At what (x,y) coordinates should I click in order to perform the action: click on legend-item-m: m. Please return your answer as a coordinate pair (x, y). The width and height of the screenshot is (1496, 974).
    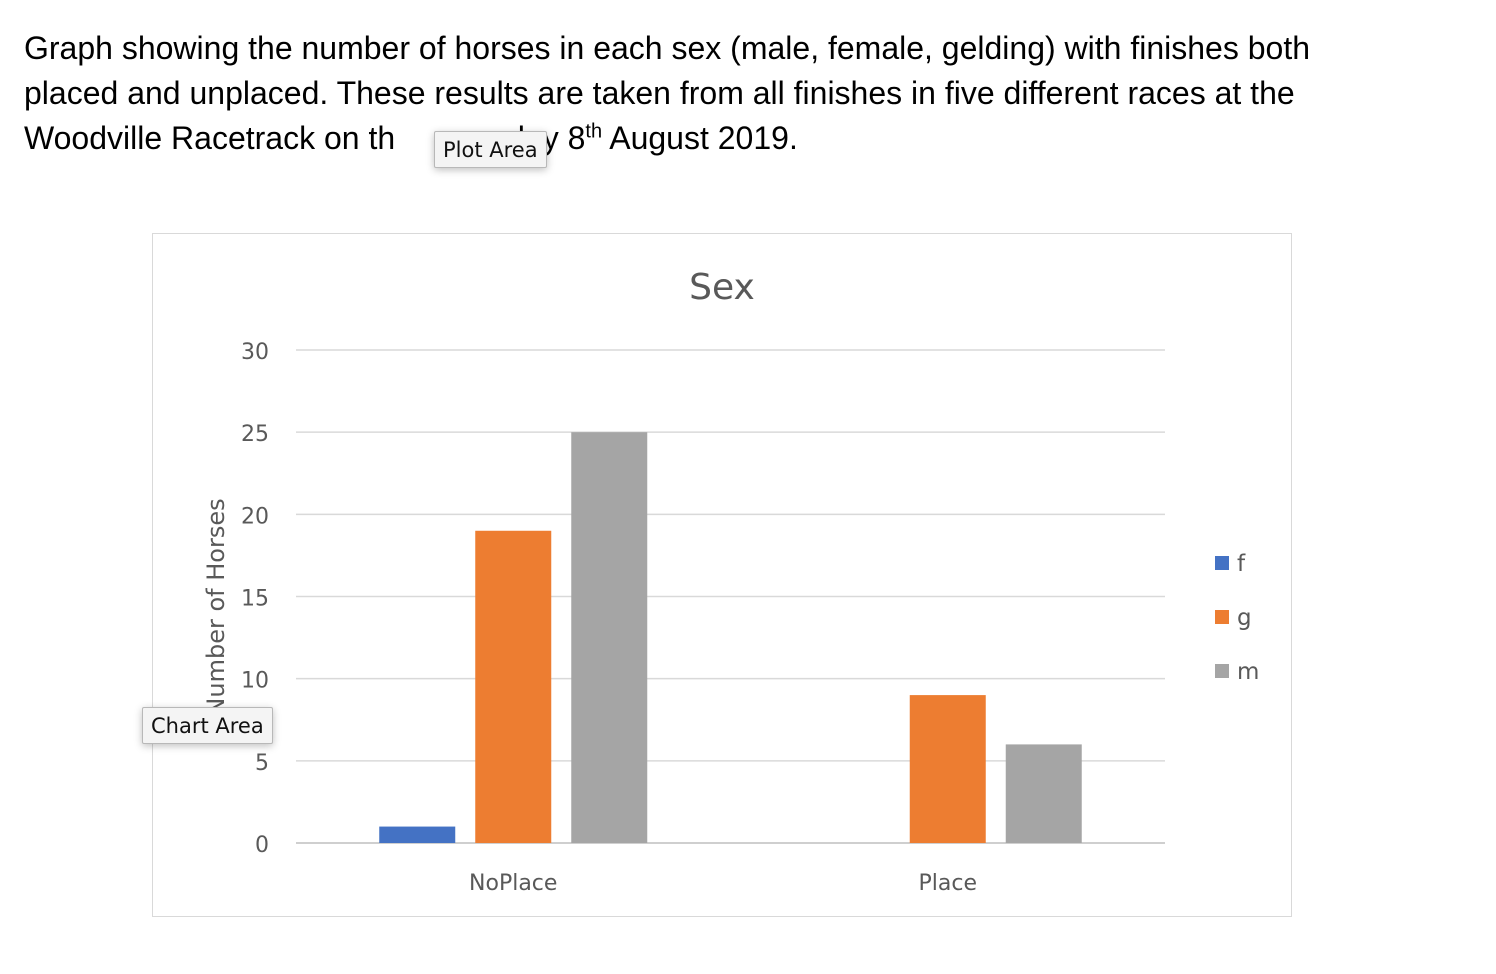
    Looking at the image, I should click on (1237, 672).